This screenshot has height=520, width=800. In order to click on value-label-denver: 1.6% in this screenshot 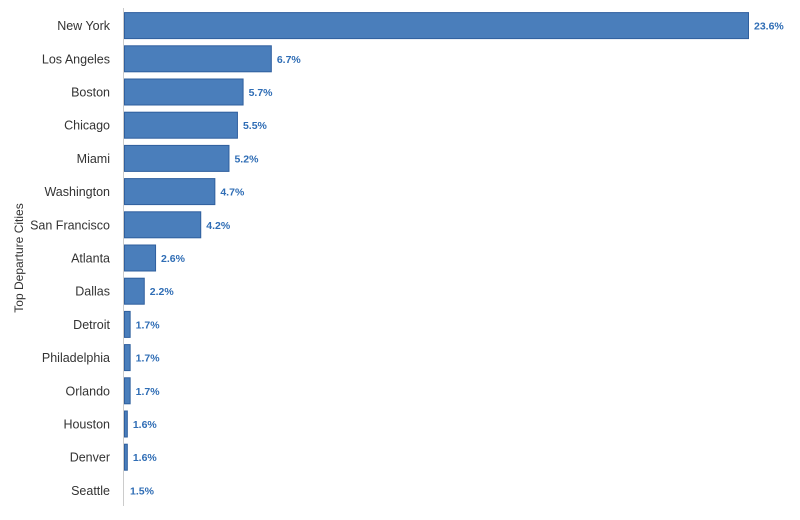, I will do `click(145, 458)`.